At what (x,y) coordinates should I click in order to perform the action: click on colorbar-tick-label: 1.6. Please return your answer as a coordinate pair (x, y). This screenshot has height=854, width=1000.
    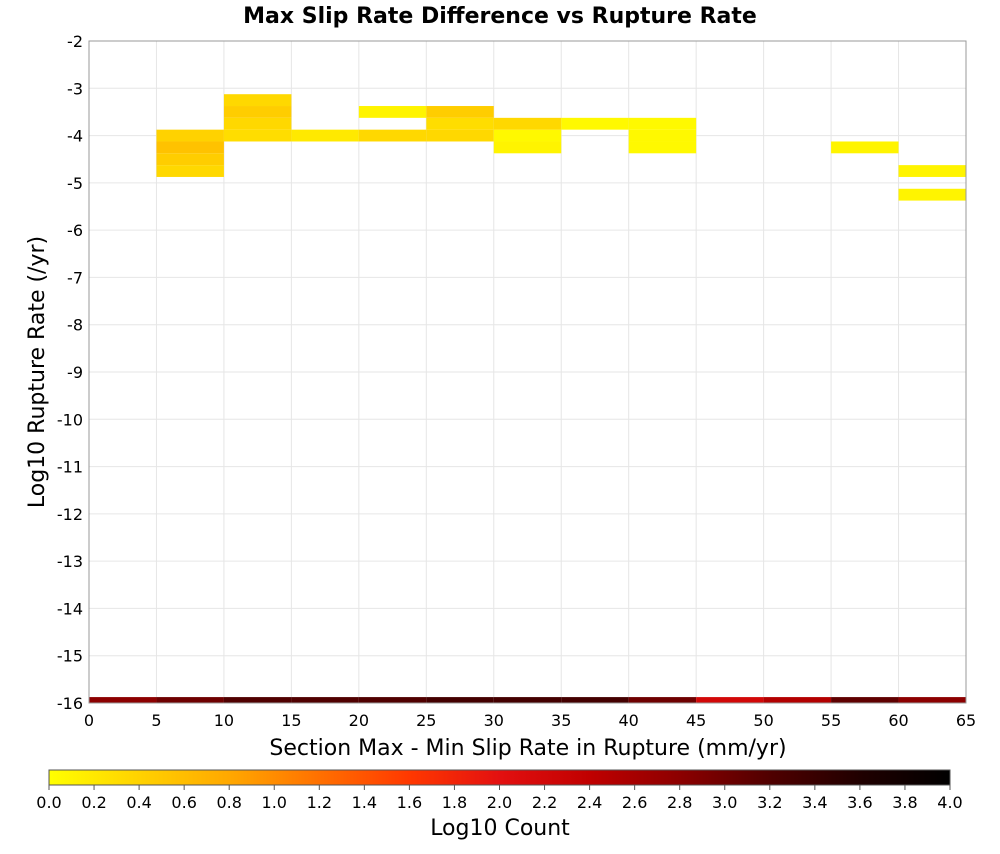
    Looking at the image, I should click on (409, 802).